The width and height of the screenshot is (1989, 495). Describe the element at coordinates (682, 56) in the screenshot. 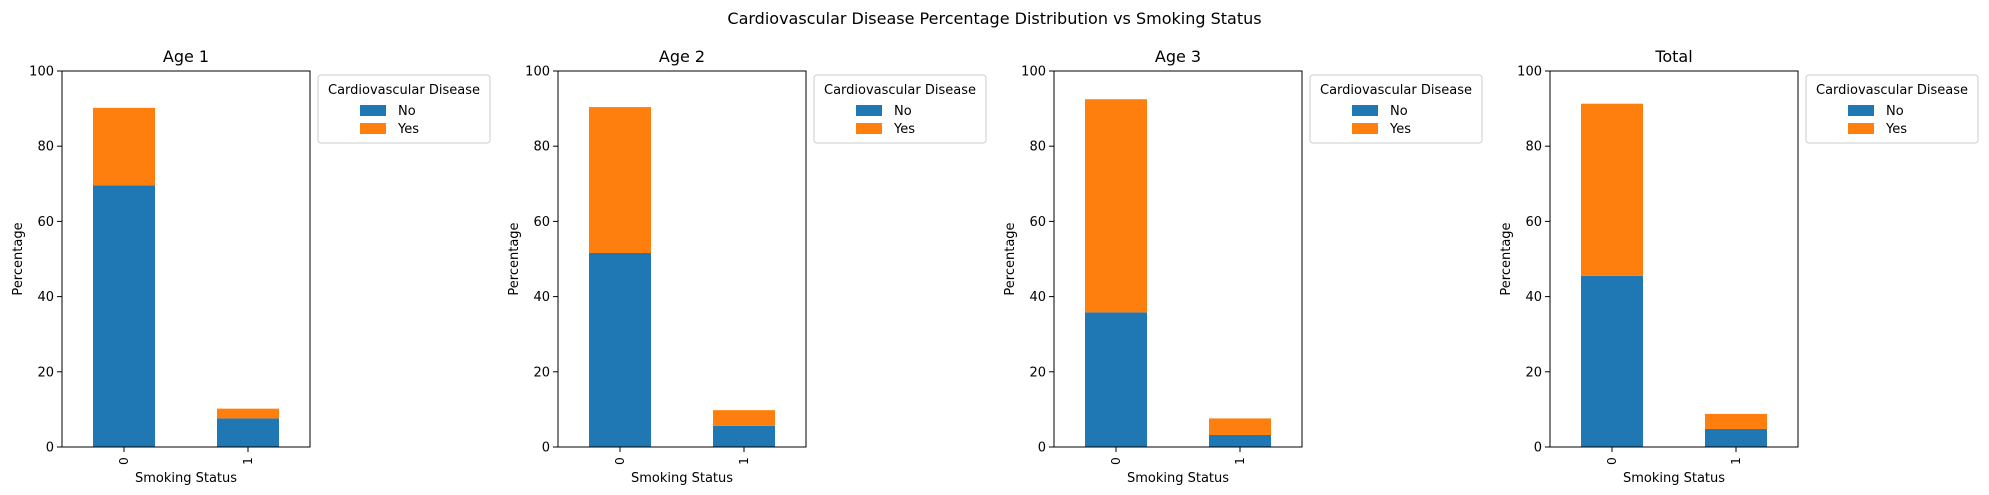

I see `subplot-title: Age 2` at that location.